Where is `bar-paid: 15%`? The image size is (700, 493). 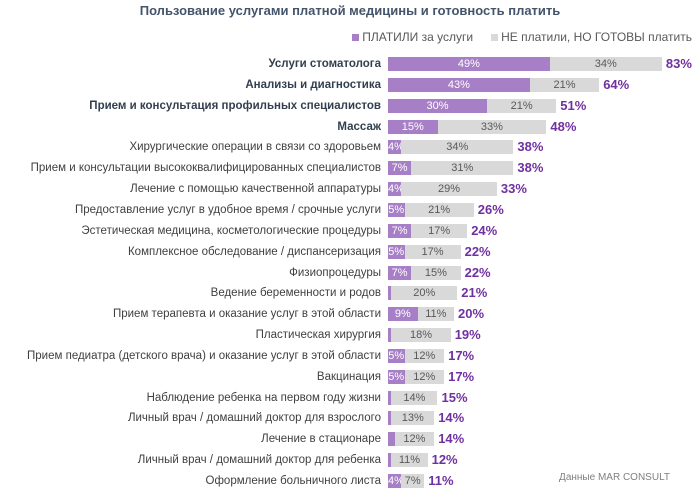
bar-paid: 15% is located at coordinates (413, 126).